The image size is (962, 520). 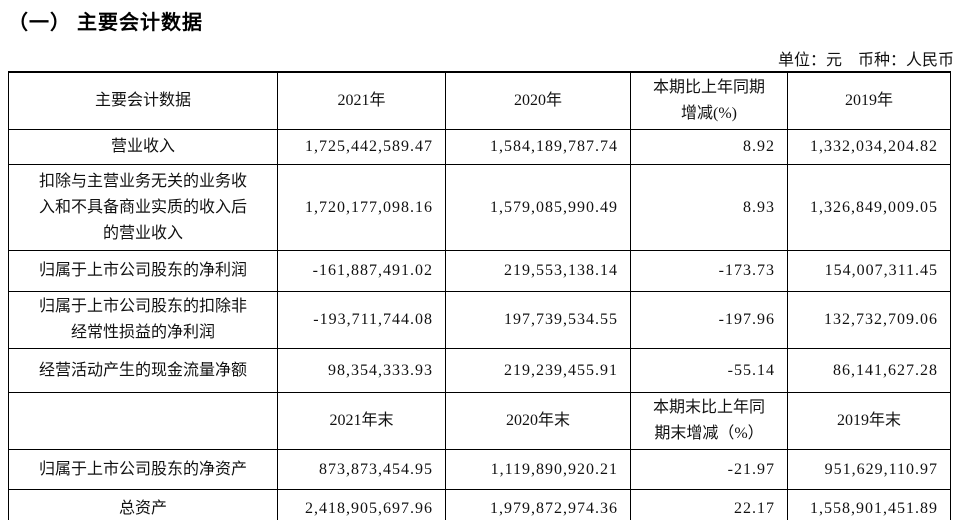 What do you see at coordinates (709, 100) in the screenshot?
I see `column-header-change: 本期比上年同期 增减(%)` at bounding box center [709, 100].